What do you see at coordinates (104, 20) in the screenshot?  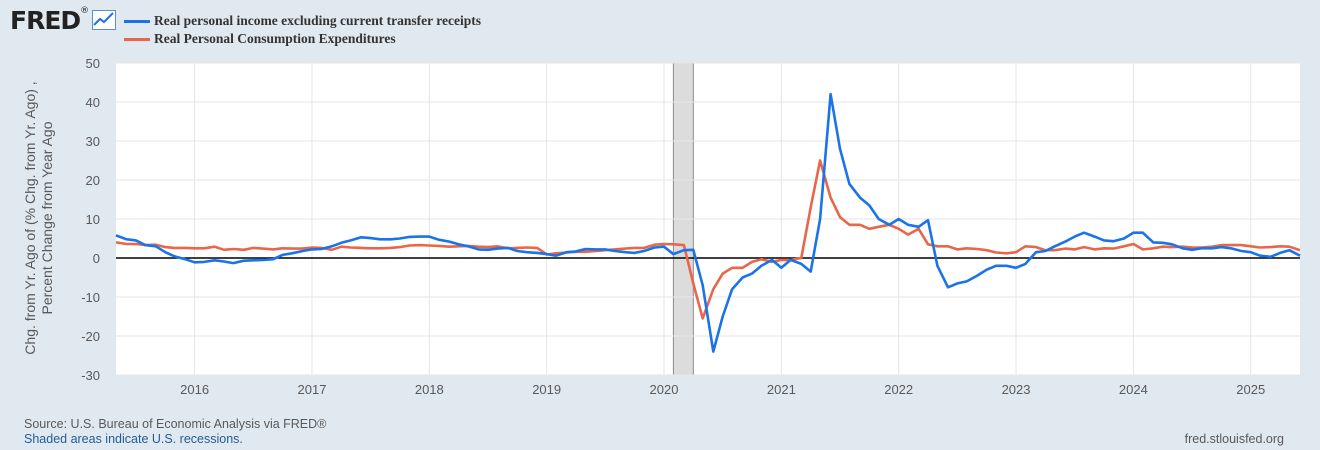 I see `fred-graph-icon` at bounding box center [104, 20].